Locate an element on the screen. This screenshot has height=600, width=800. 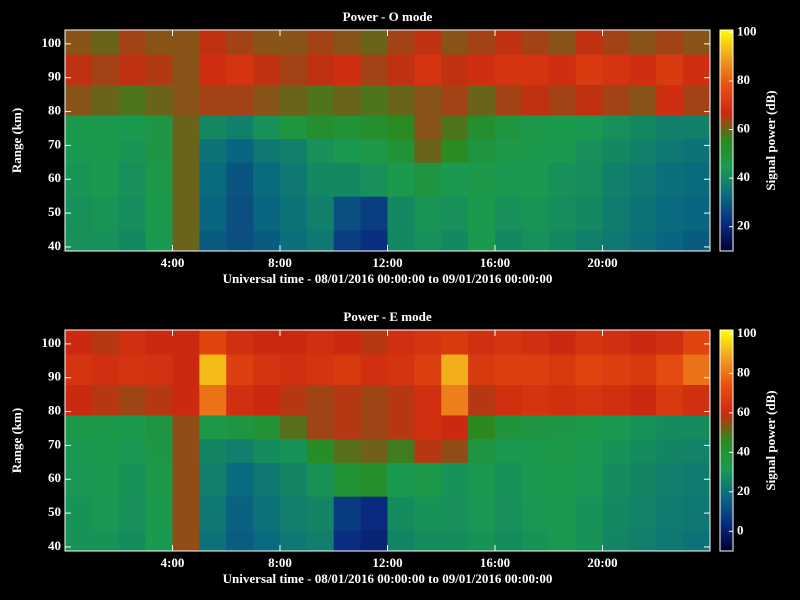
y-tick-label: 80 is located at coordinates (54, 410).